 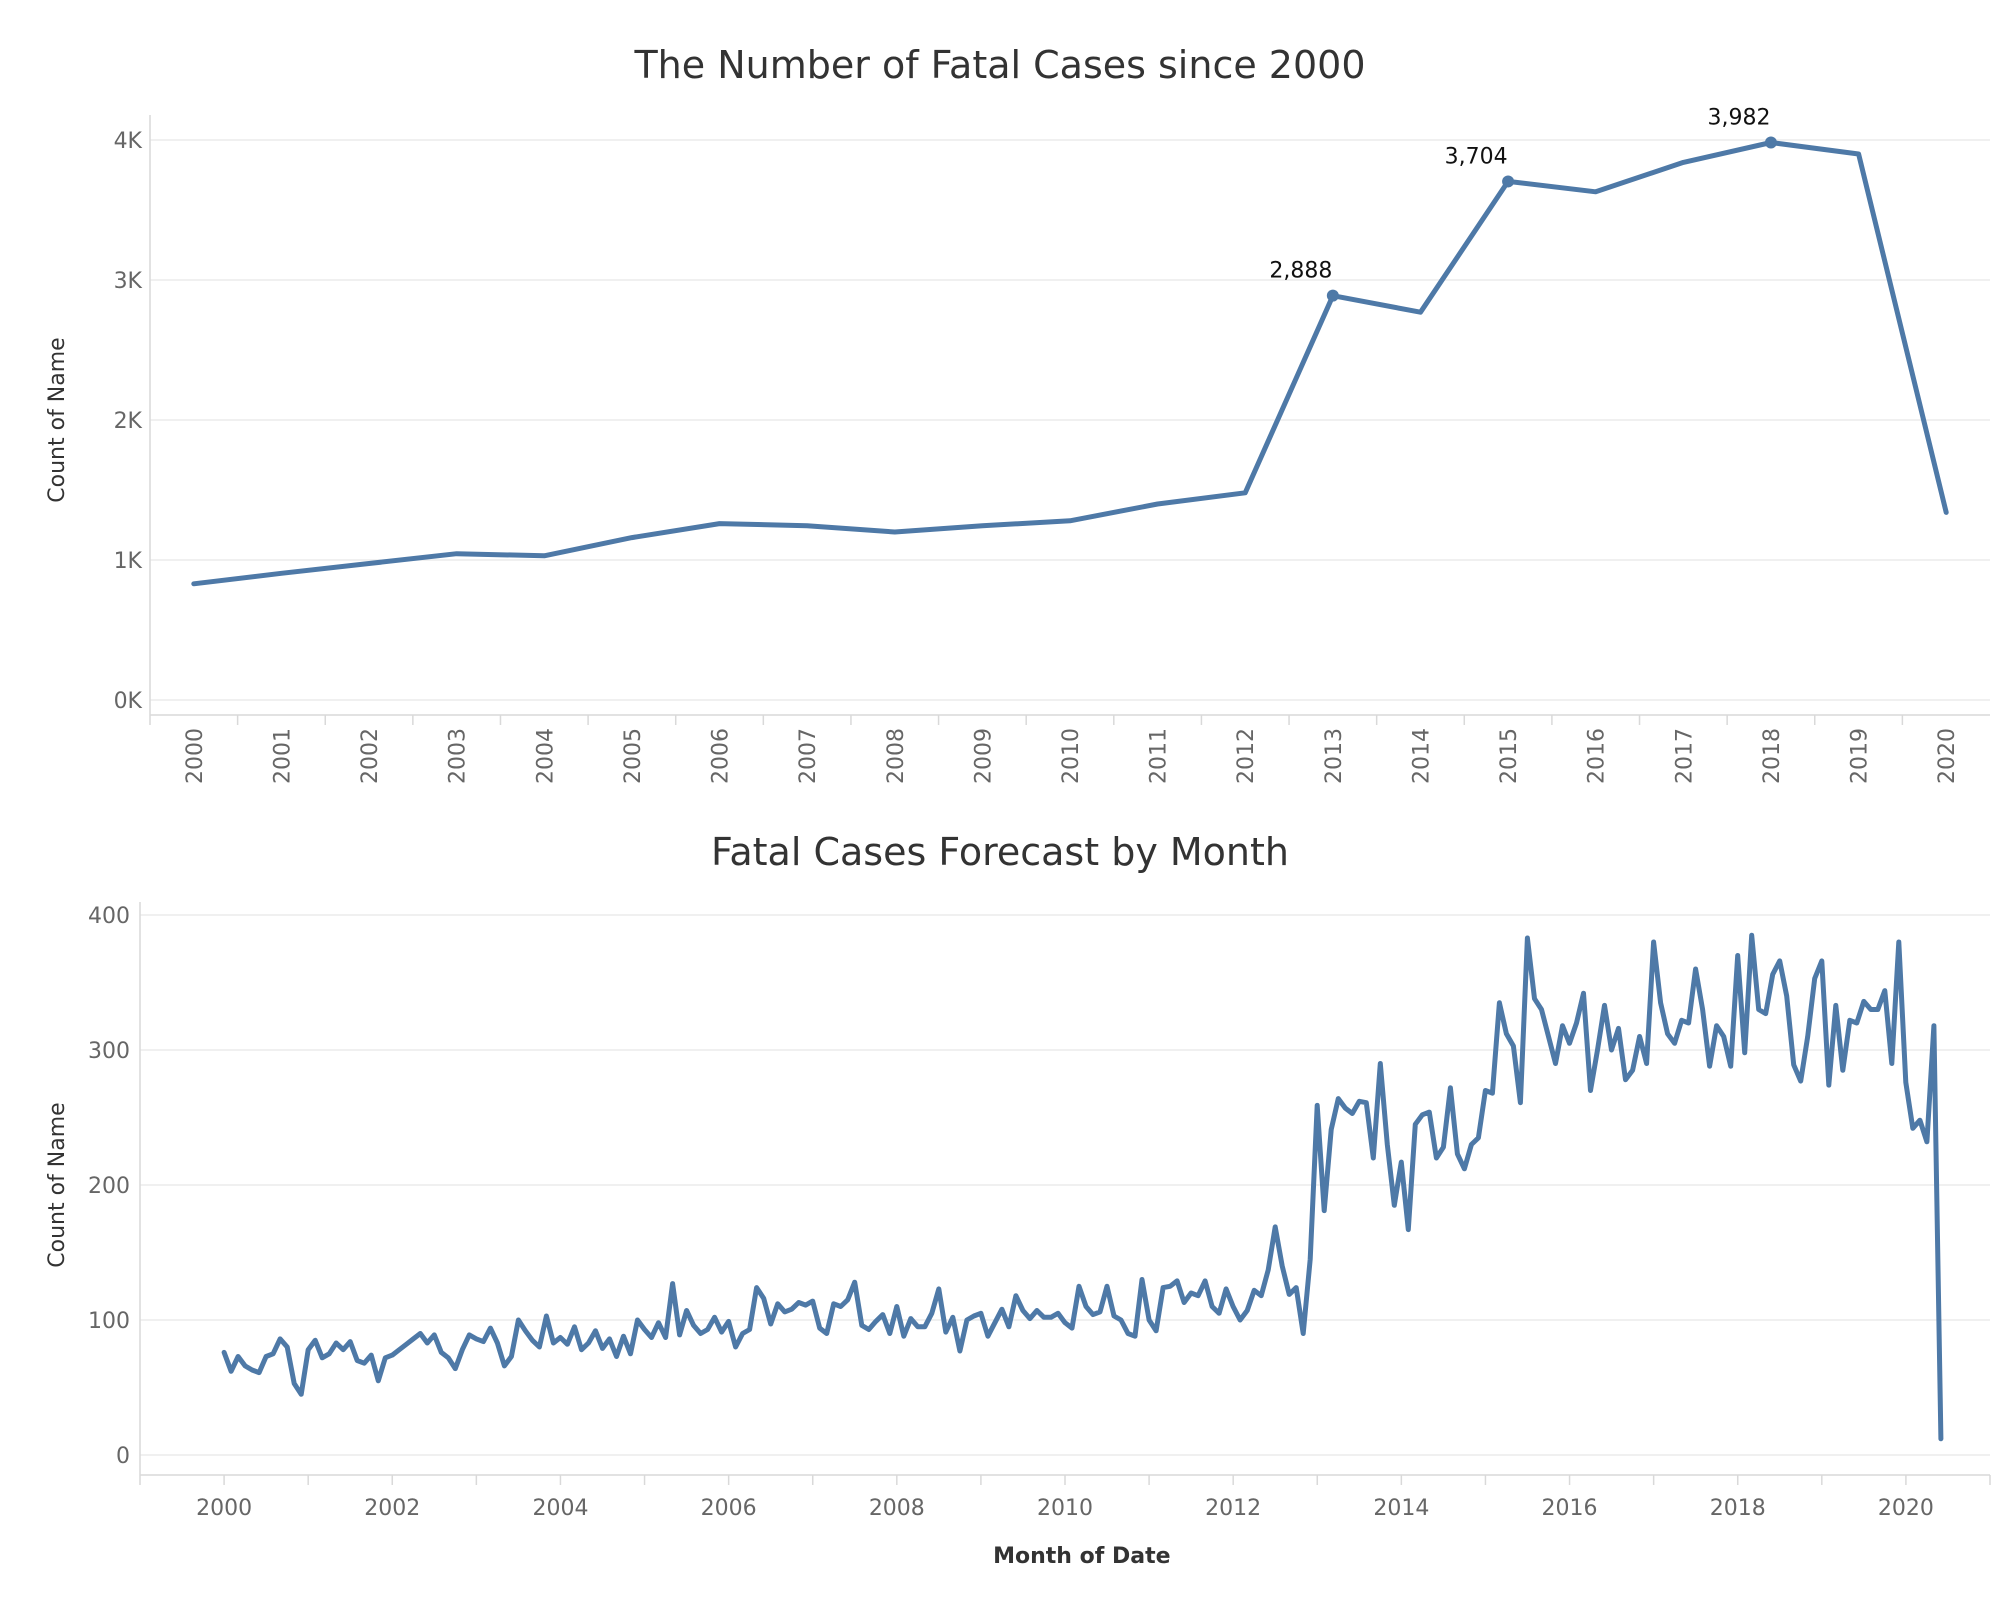 What do you see at coordinates (458, 756) in the screenshot?
I see `x-tick-label: 2003` at bounding box center [458, 756].